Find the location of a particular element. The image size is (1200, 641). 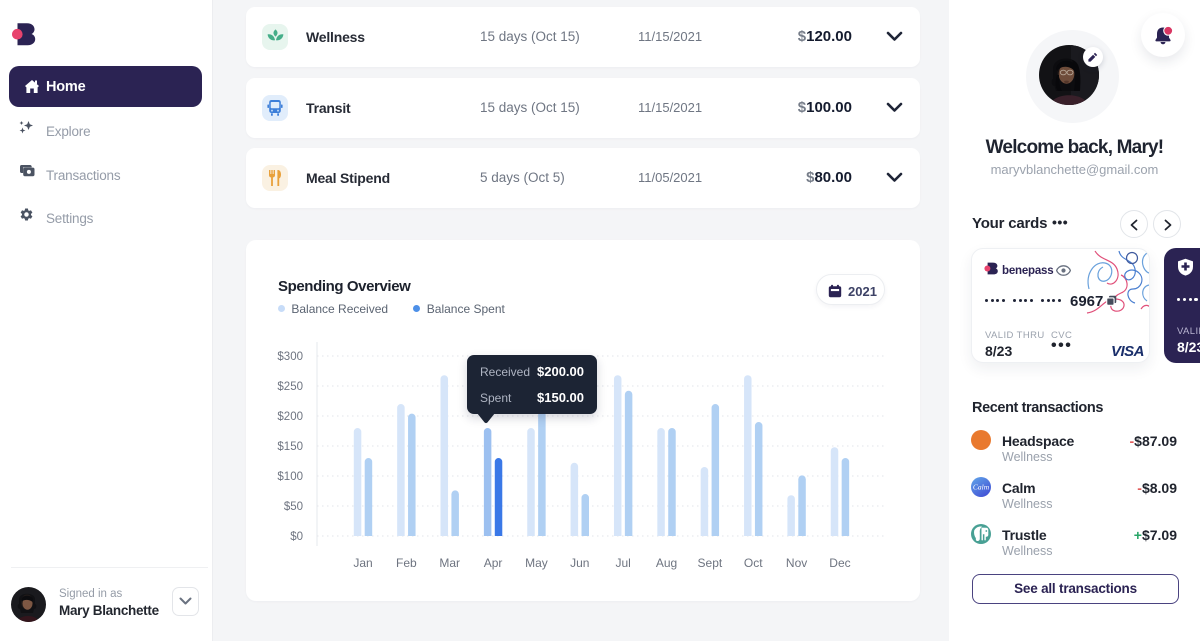

svg-text: $150 is located at coordinates (290, 447).